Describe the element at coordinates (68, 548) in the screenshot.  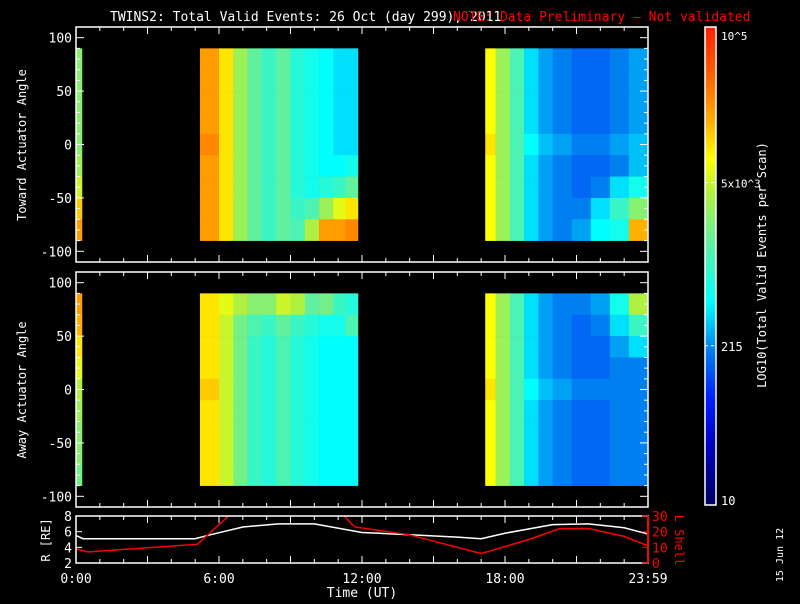
I see `r-tick-label: 4` at that location.